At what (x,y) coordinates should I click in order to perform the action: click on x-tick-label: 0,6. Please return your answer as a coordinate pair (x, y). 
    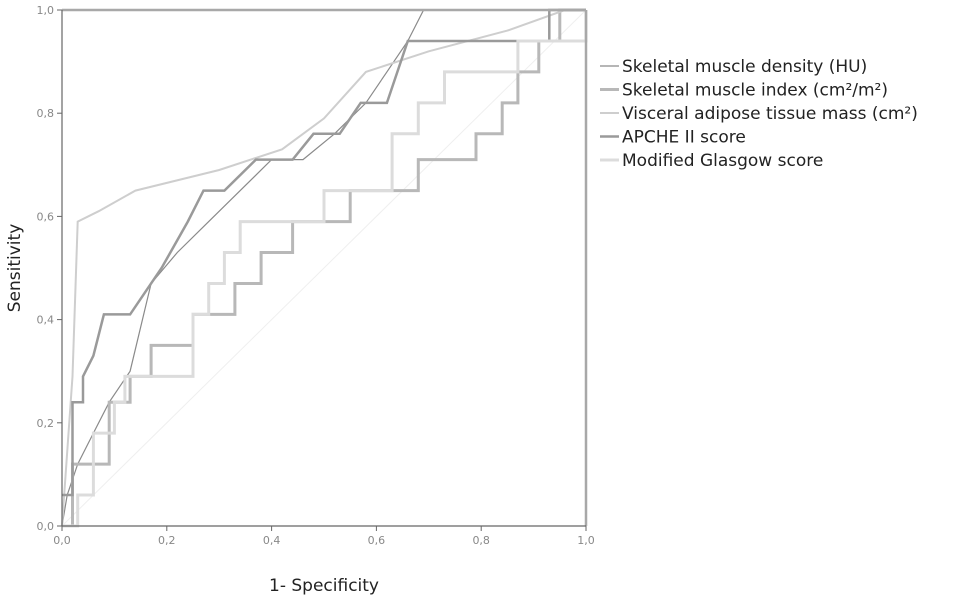
    Looking at the image, I should click on (377, 540).